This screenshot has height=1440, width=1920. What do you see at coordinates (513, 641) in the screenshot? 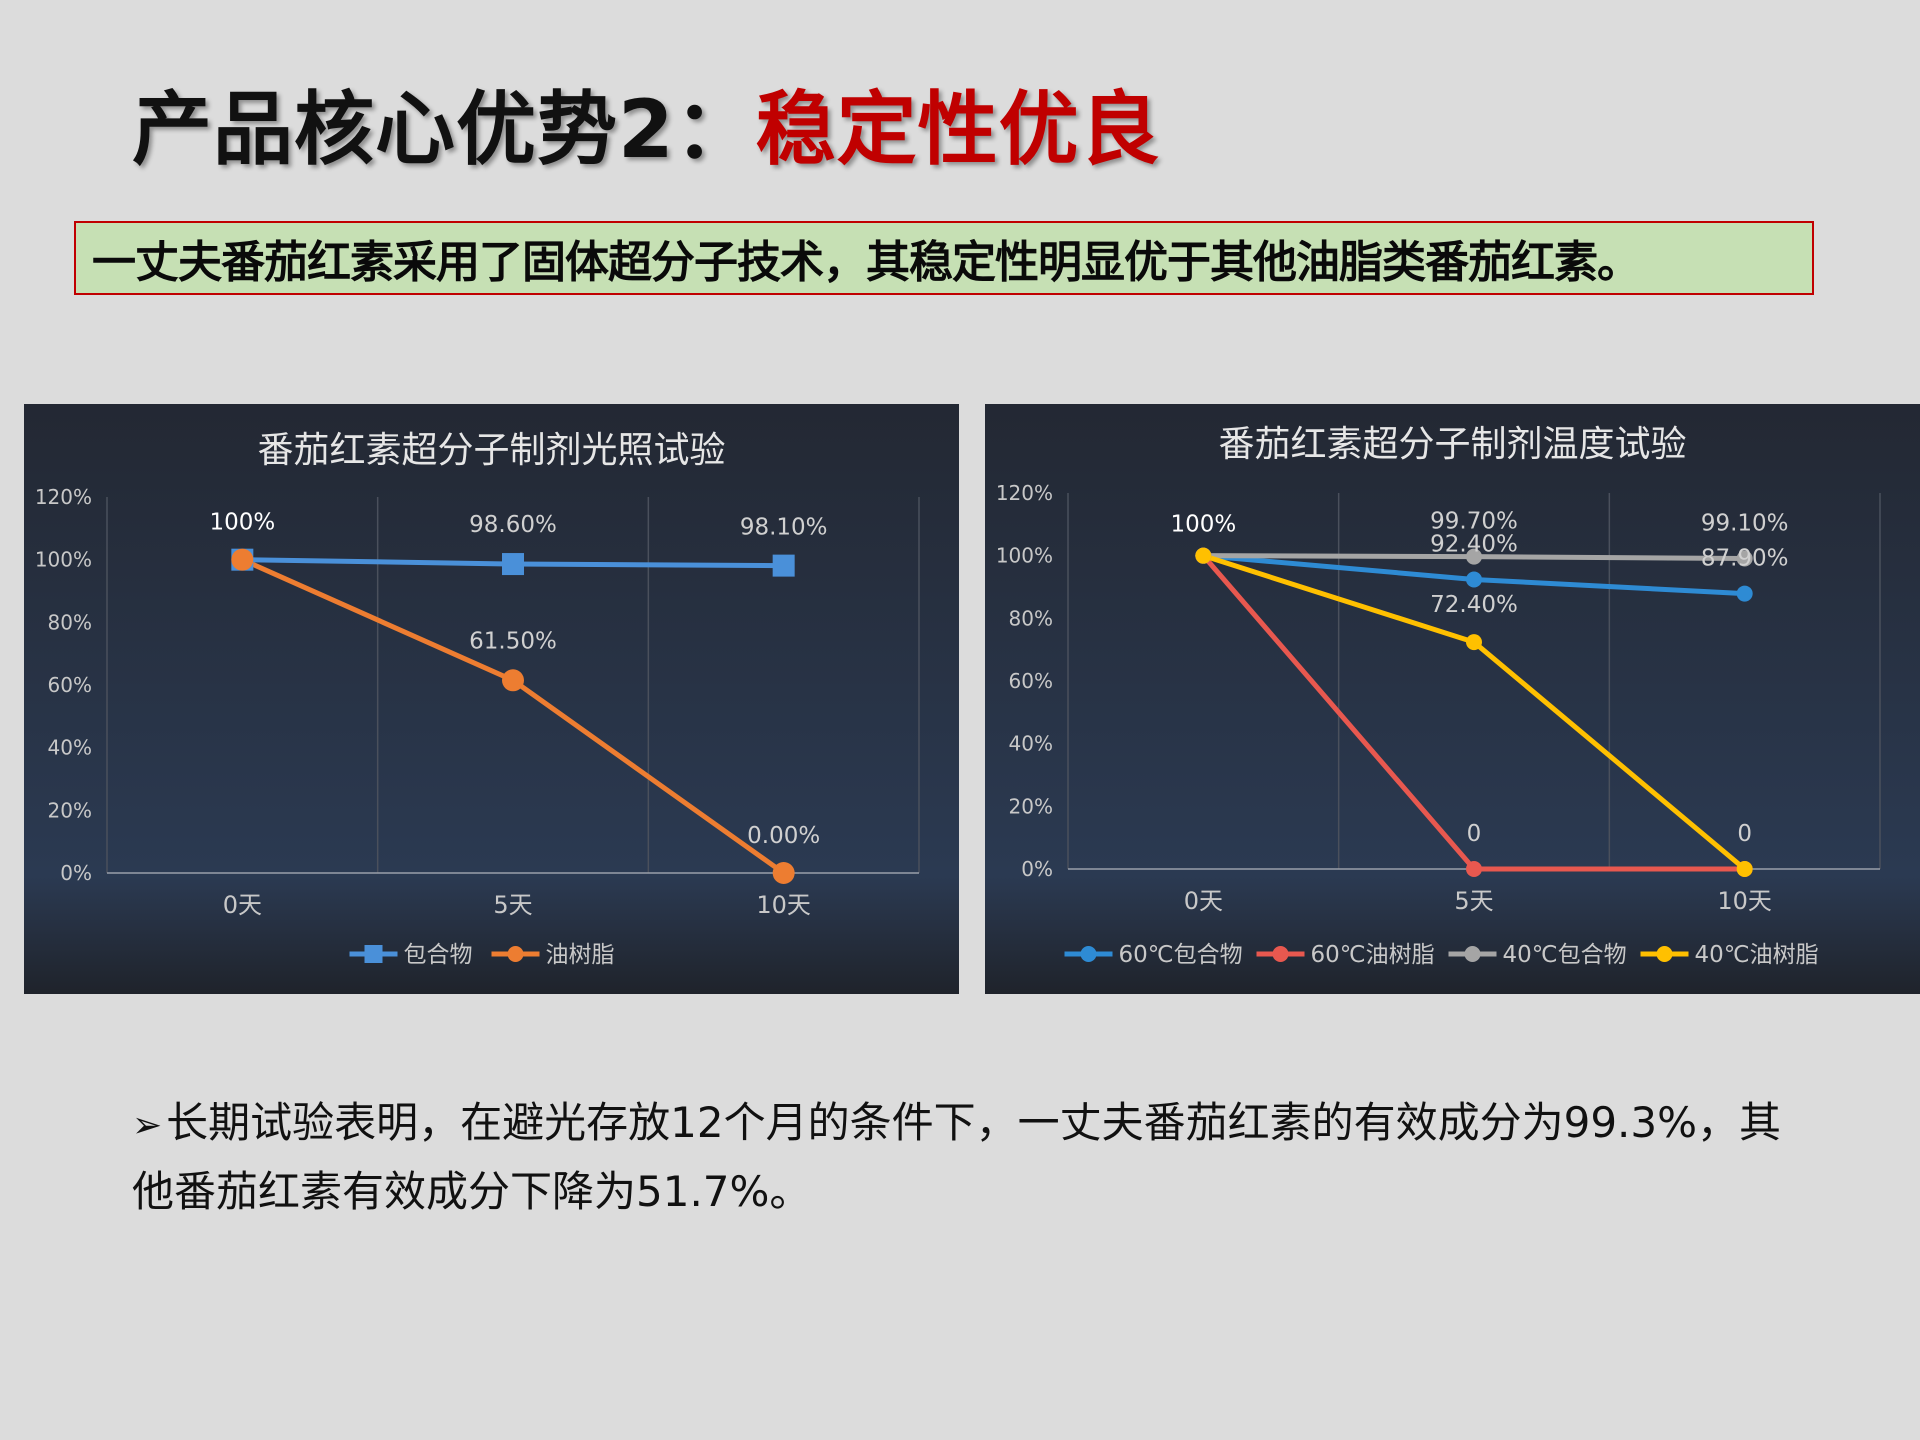
I see `data-label: 61.50%` at bounding box center [513, 641].